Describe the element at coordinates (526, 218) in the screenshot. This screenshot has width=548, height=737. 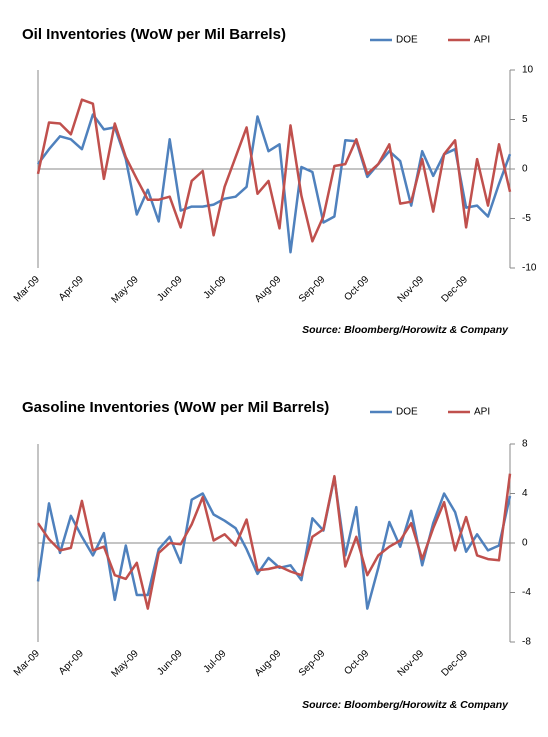
I see `y-tick-label: -5` at that location.